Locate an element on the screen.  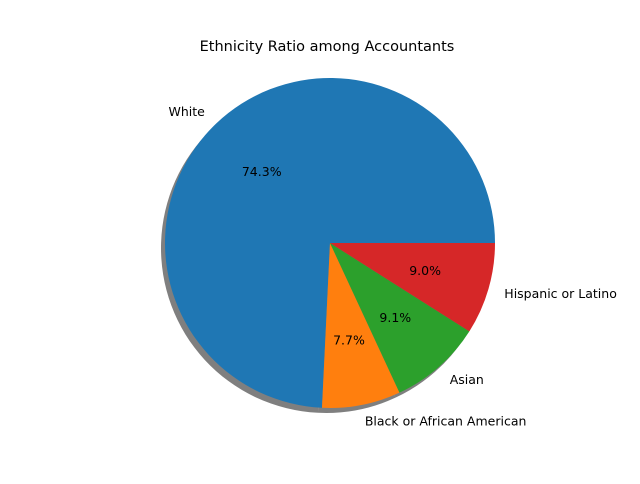
slice-label-hispanic-or-latino: Hispanic or Latino is located at coordinates (560, 293).